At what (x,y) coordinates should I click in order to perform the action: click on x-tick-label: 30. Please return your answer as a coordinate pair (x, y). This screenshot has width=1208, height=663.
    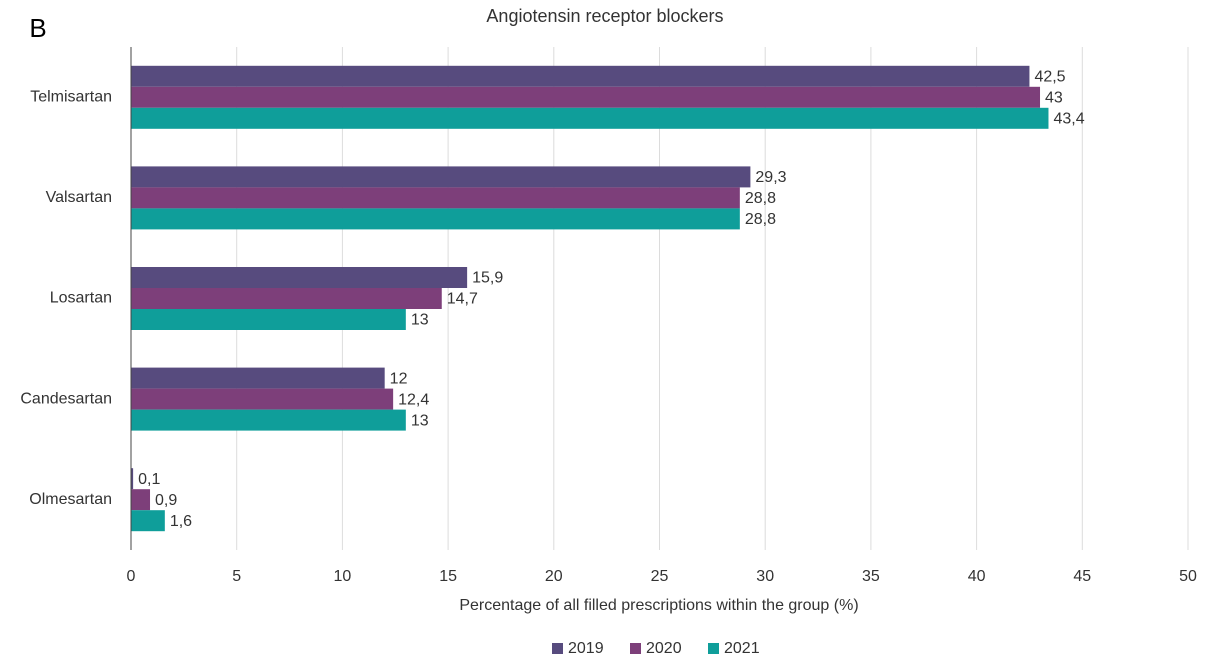
    Looking at the image, I should click on (765, 576).